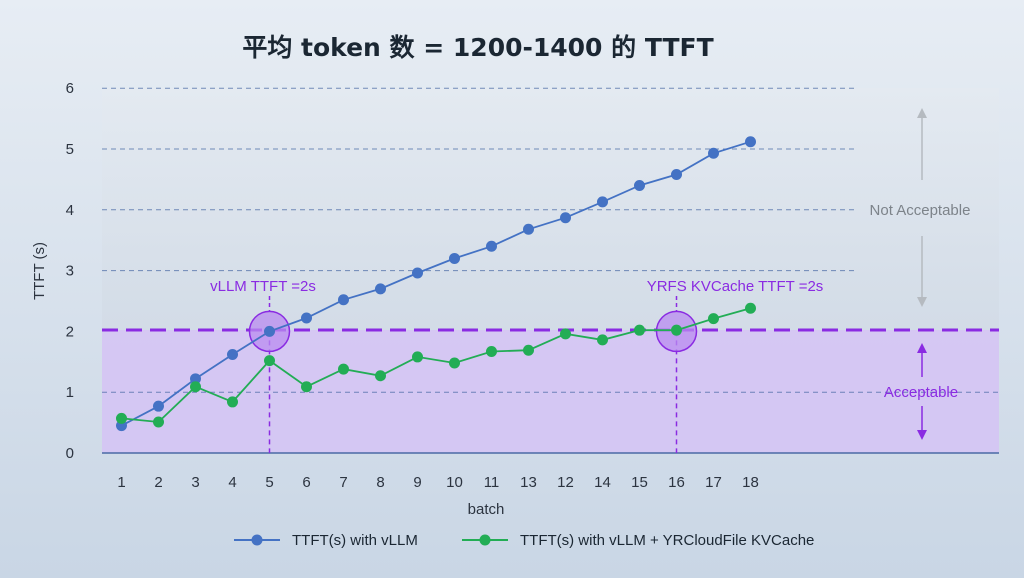 This screenshot has width=1024, height=578. I want to click on x-tick-label: 16, so click(676, 482).